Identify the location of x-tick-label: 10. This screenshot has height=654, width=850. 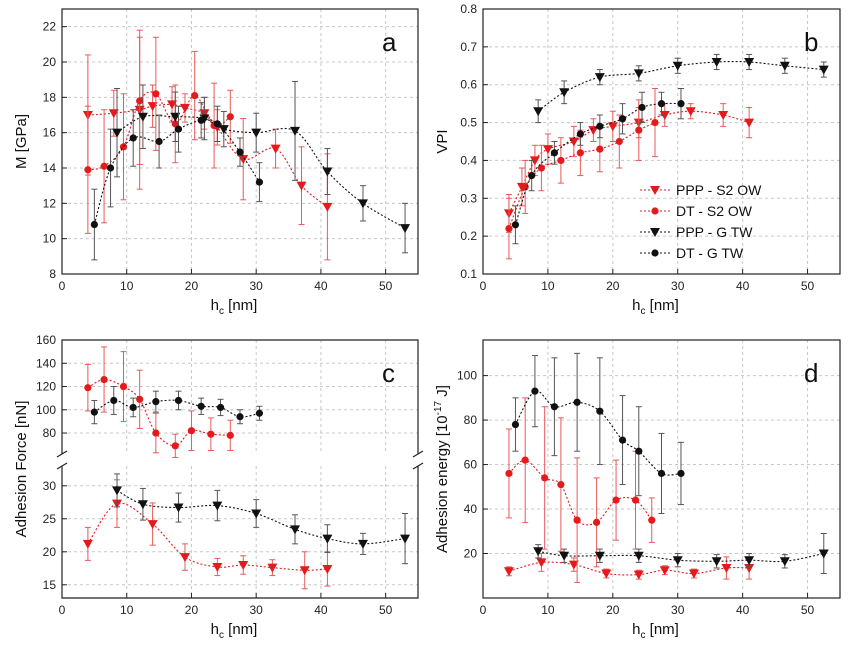
(127, 286).